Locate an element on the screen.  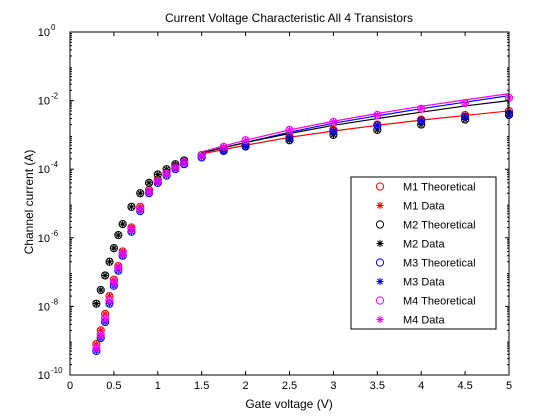
x-tick-label: 2 is located at coordinates (246, 386).